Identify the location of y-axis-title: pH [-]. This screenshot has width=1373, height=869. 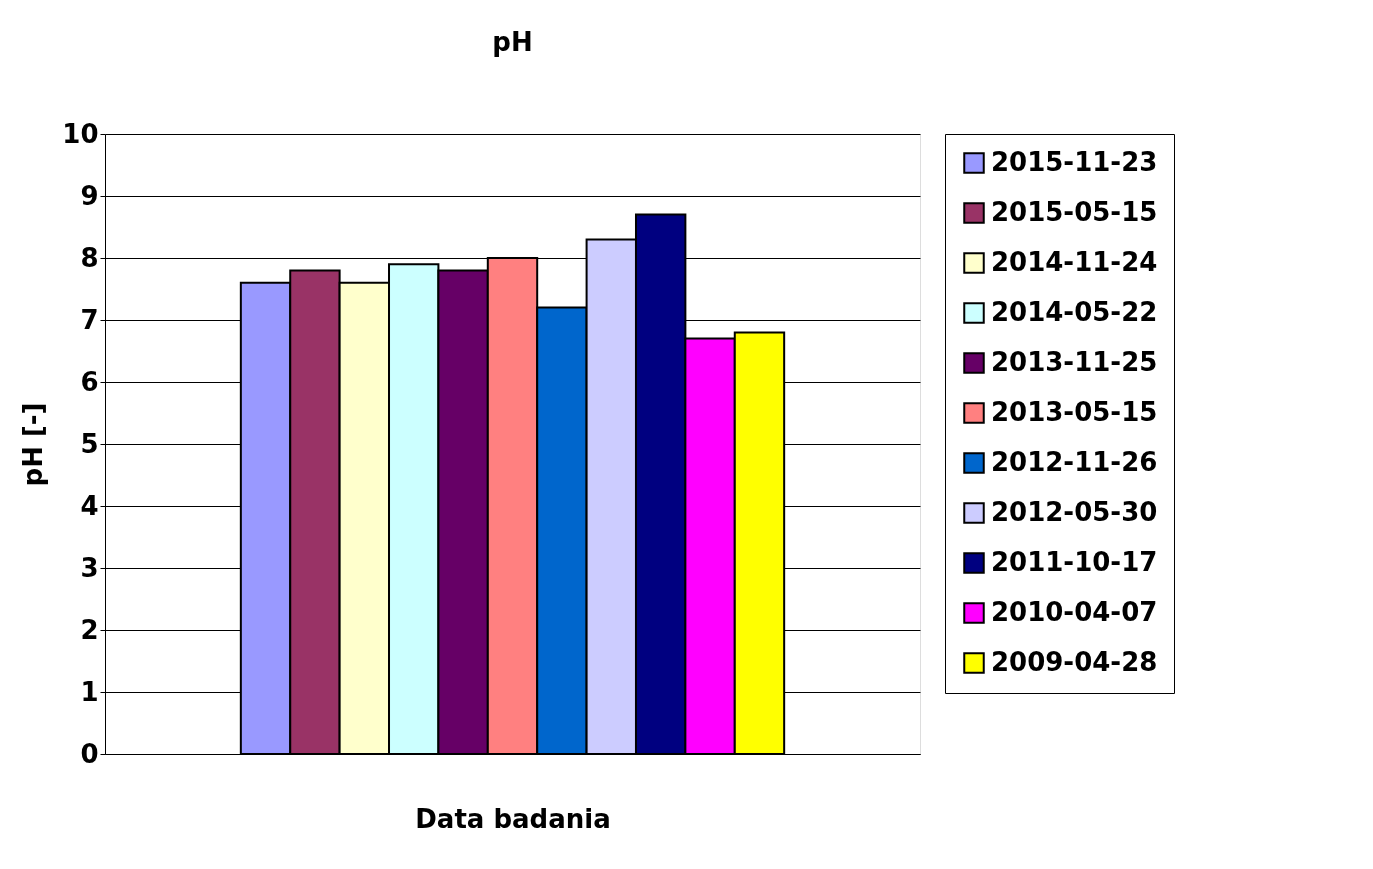
(33, 444).